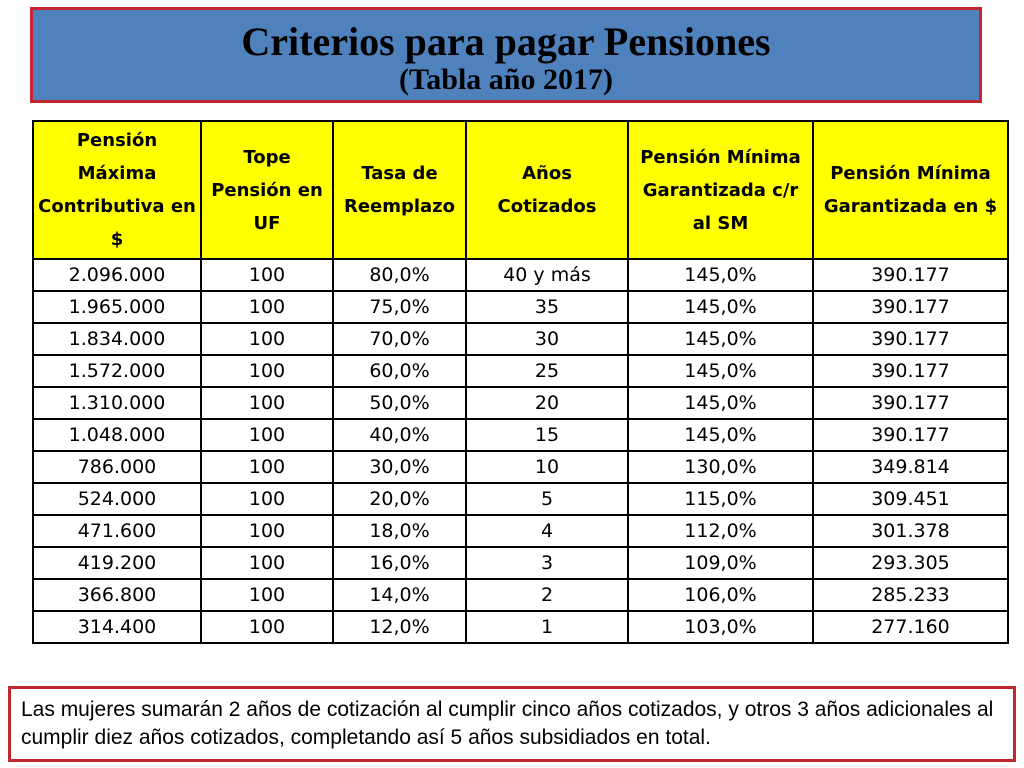 Image resolution: width=1024 pixels, height=768 pixels. Describe the element at coordinates (399, 339) in the screenshot. I see `cell-tasa-reemplazo: 70,0%` at that location.